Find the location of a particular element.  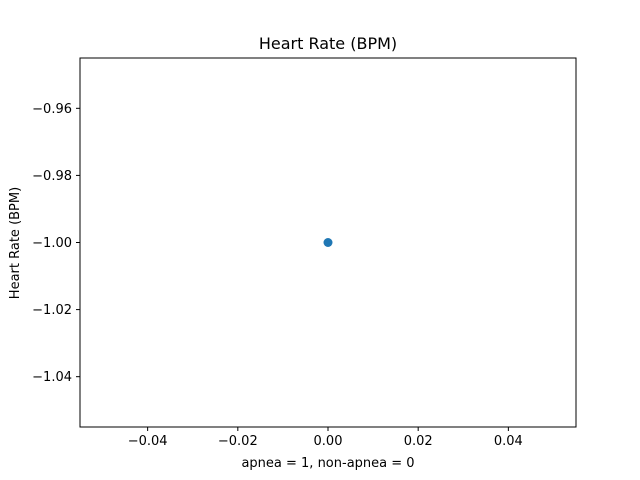

y-tick-label: −1.02 is located at coordinates (52, 310).